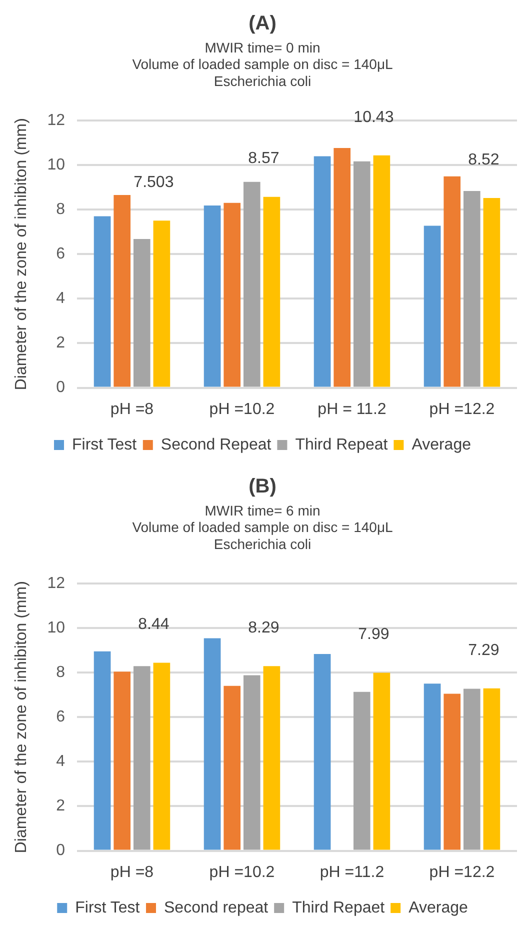 The height and width of the screenshot is (933, 529). I want to click on data-label: 8.52, so click(484, 159).